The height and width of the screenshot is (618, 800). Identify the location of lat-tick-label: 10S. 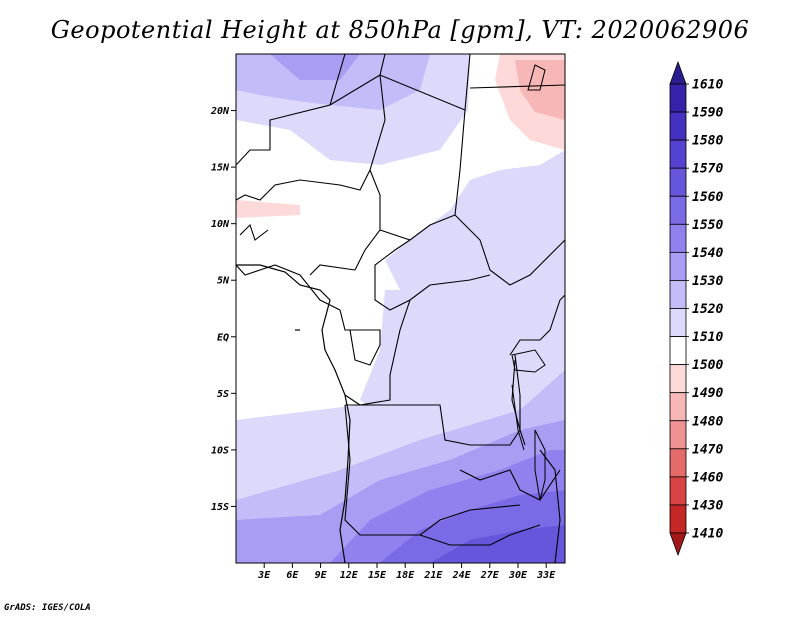
(220, 450).